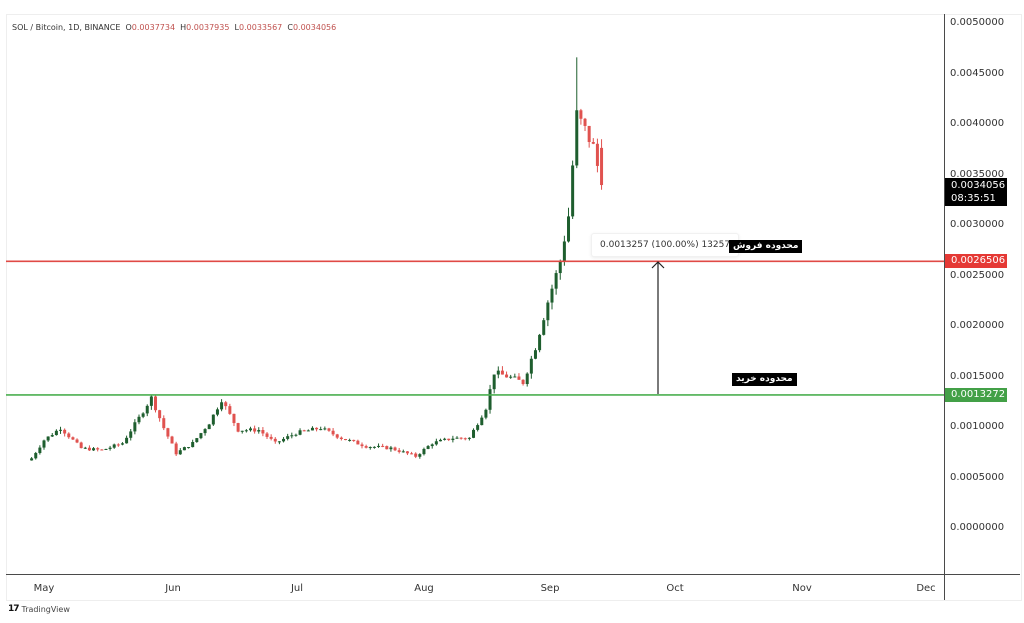  I want to click on tradingview-logo-text: TradingView, so click(45, 609).